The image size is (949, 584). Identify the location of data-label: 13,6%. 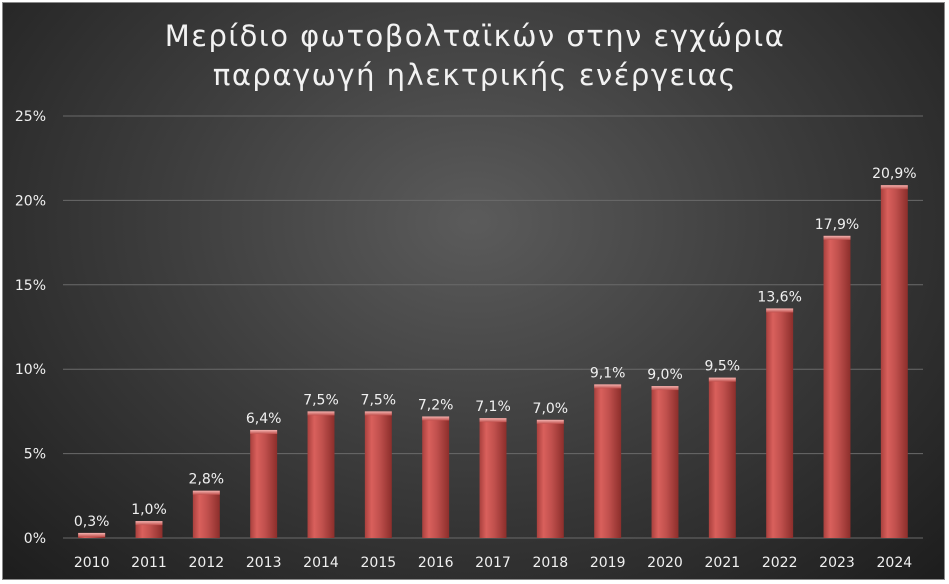
(779, 297).